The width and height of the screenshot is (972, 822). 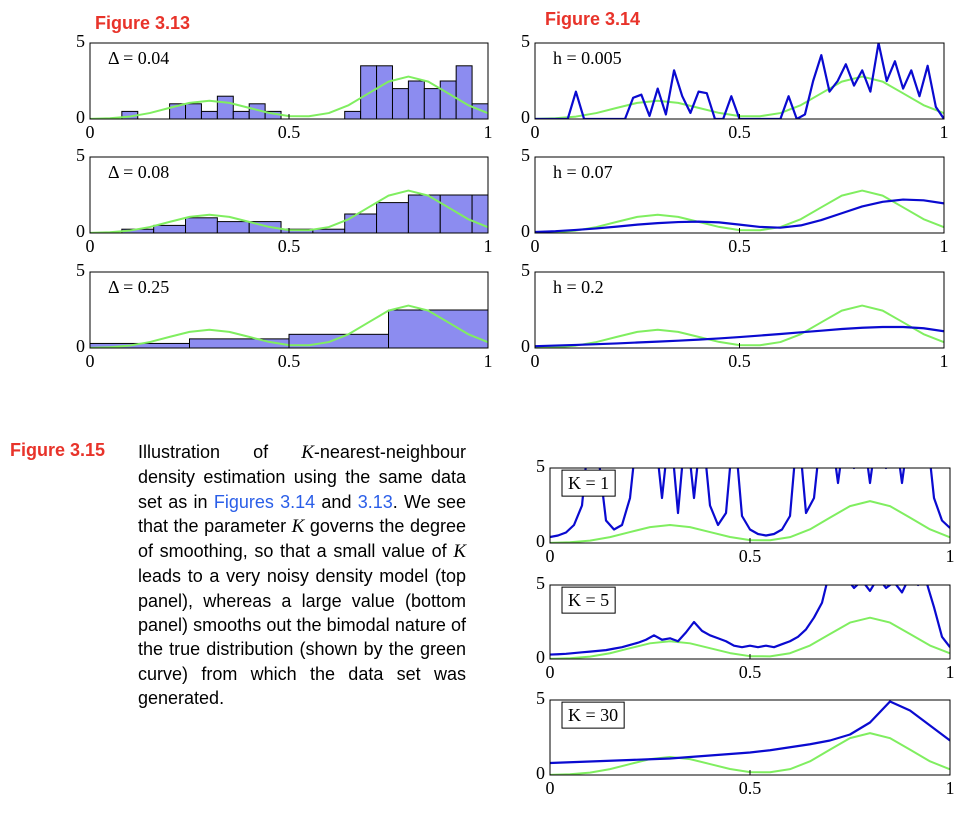 I want to click on panel-annotation: h = 0.005, so click(x=587, y=58).